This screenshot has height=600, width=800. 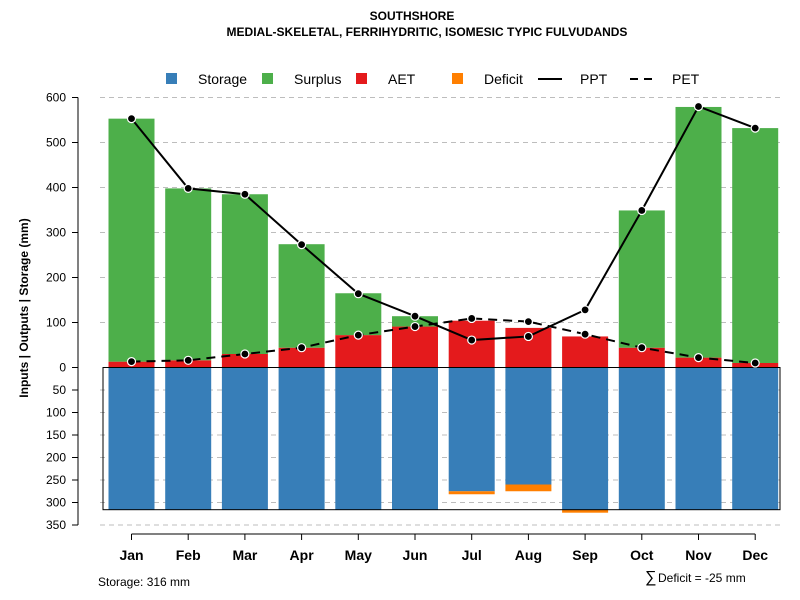 I want to click on y-tick-label: 250, so click(x=56, y=480).